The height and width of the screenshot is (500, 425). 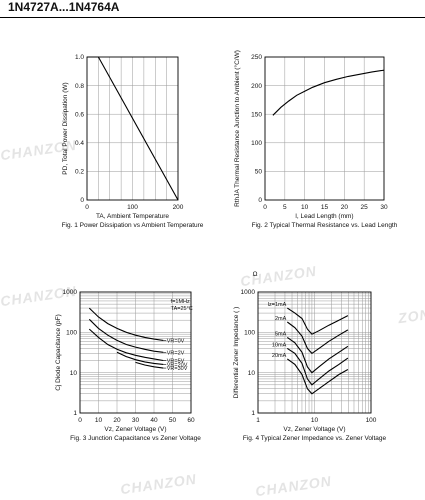 What do you see at coordinates (79, 86) in the screenshot?
I see `y-tick-label: 0.8` at bounding box center [79, 86].